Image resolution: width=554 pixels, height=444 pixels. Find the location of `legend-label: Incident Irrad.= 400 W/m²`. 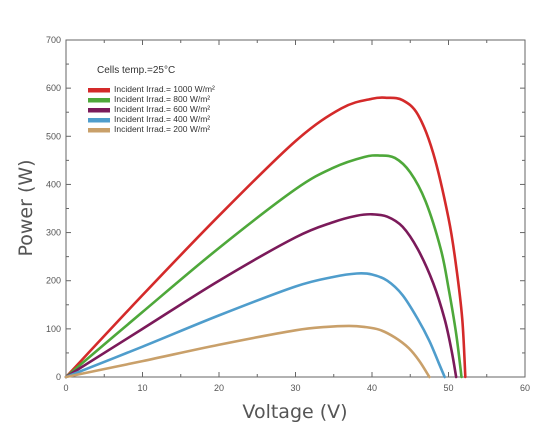

legend-label: Incident Irrad.= 400 W/m² is located at coordinates (162, 119).